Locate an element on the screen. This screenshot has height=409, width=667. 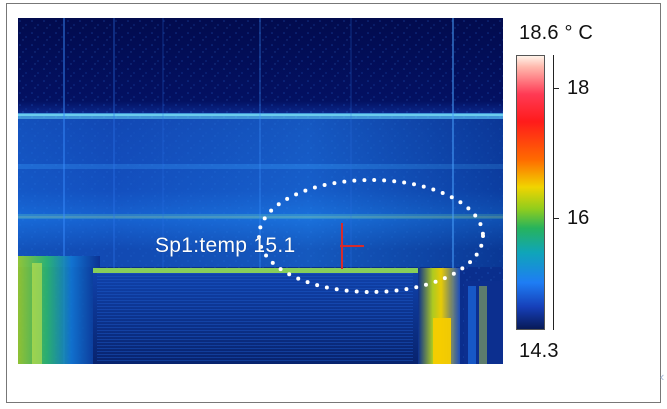
tick-label-16: 16 is located at coordinates (578, 218).